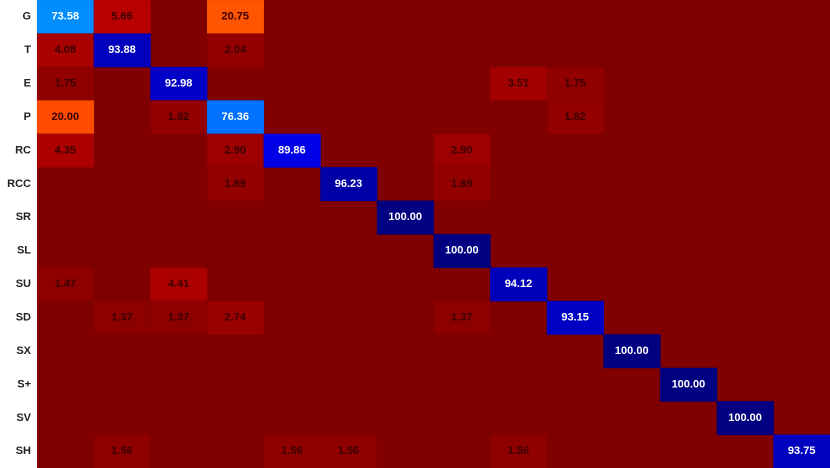 The image size is (830, 468). I want to click on cell-label: 93.75, so click(802, 451).